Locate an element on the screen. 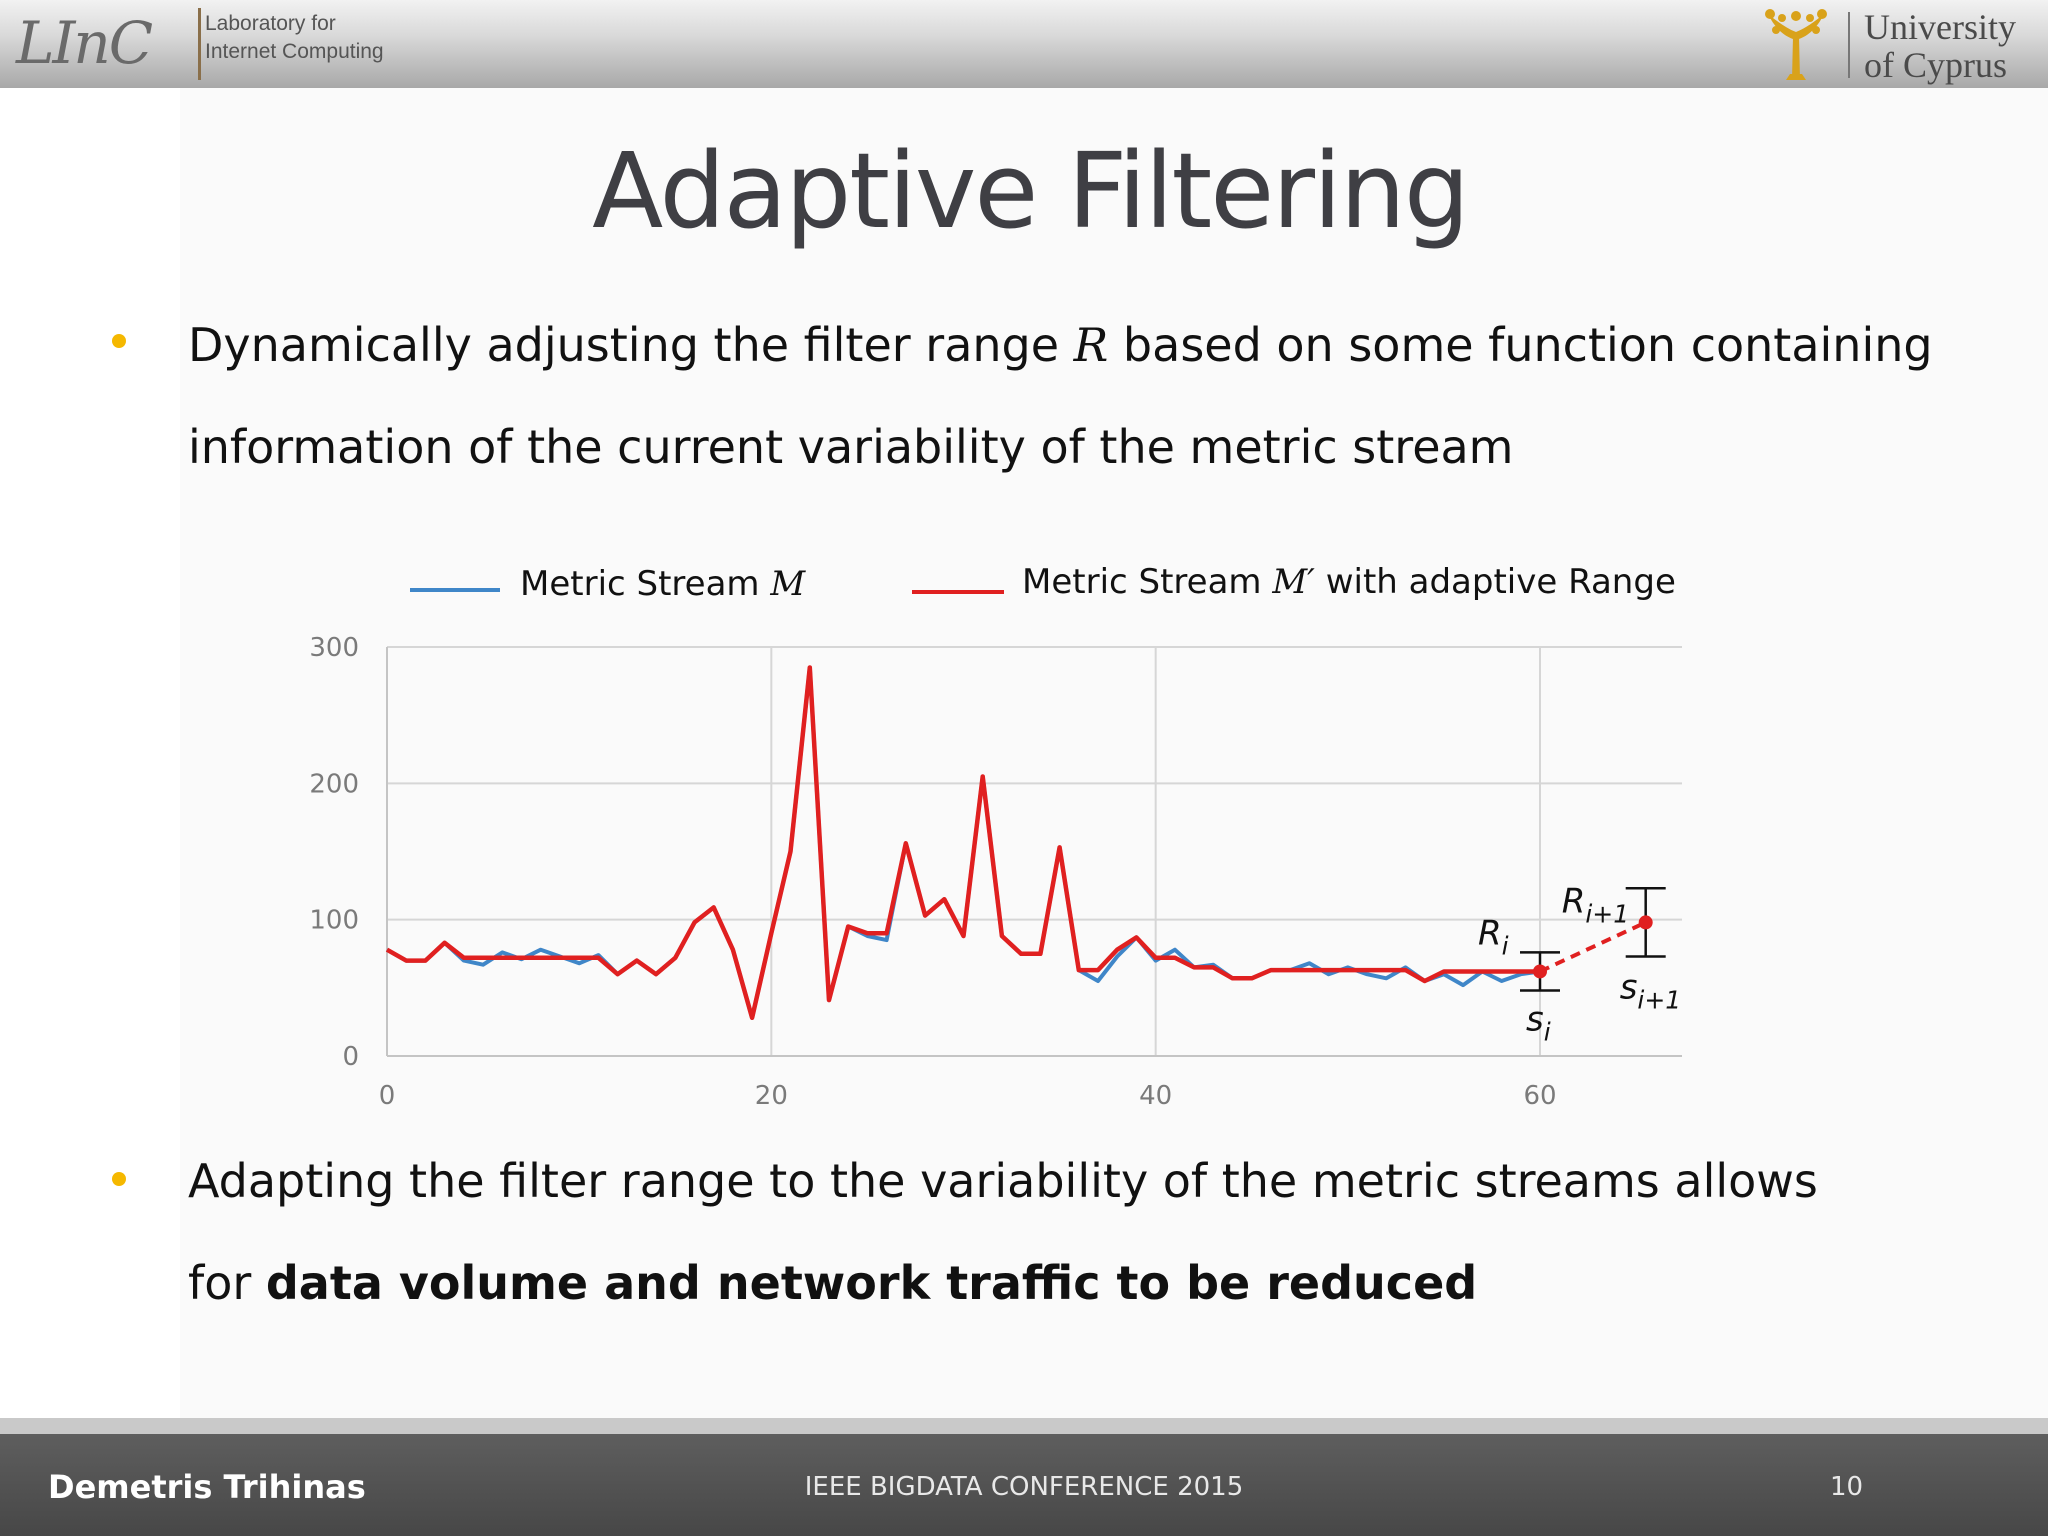  lab-name: Laboratory for Internet Computing is located at coordinates (294, 38).